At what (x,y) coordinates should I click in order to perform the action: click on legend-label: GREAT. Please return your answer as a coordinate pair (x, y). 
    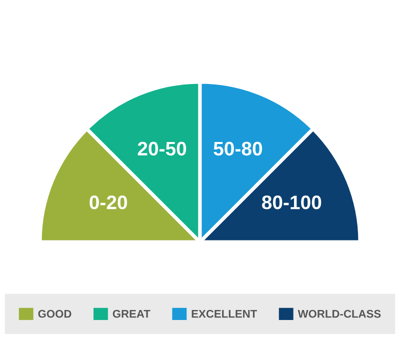
    Looking at the image, I should click on (131, 314).